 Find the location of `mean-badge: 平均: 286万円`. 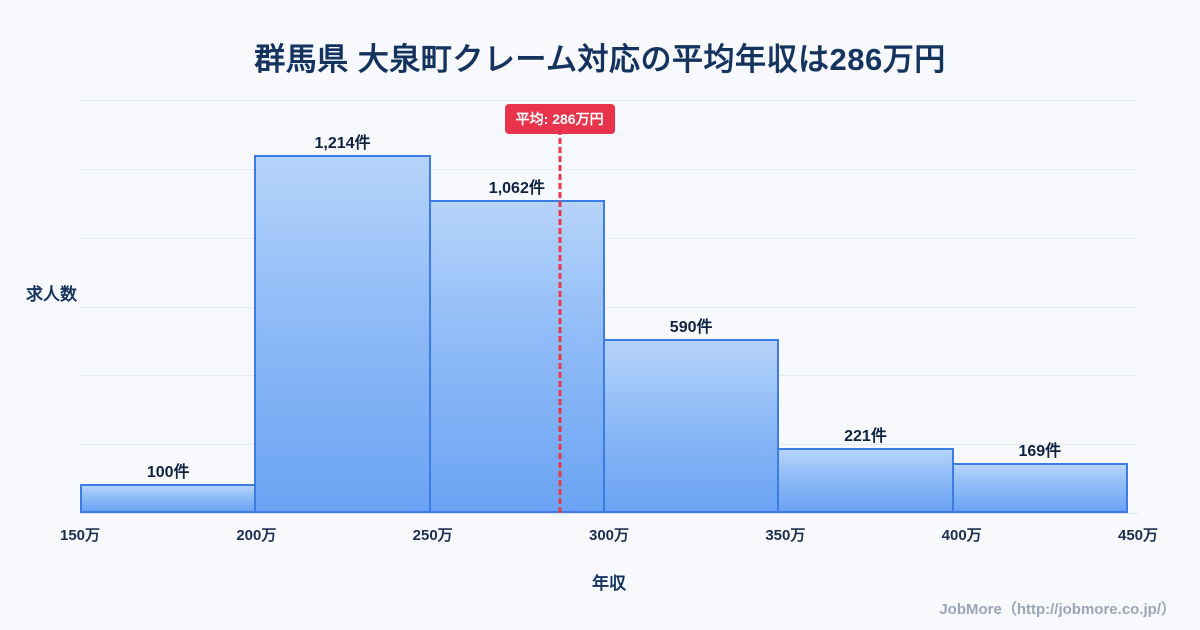

mean-badge: 平均: 286万円 is located at coordinates (559, 119).